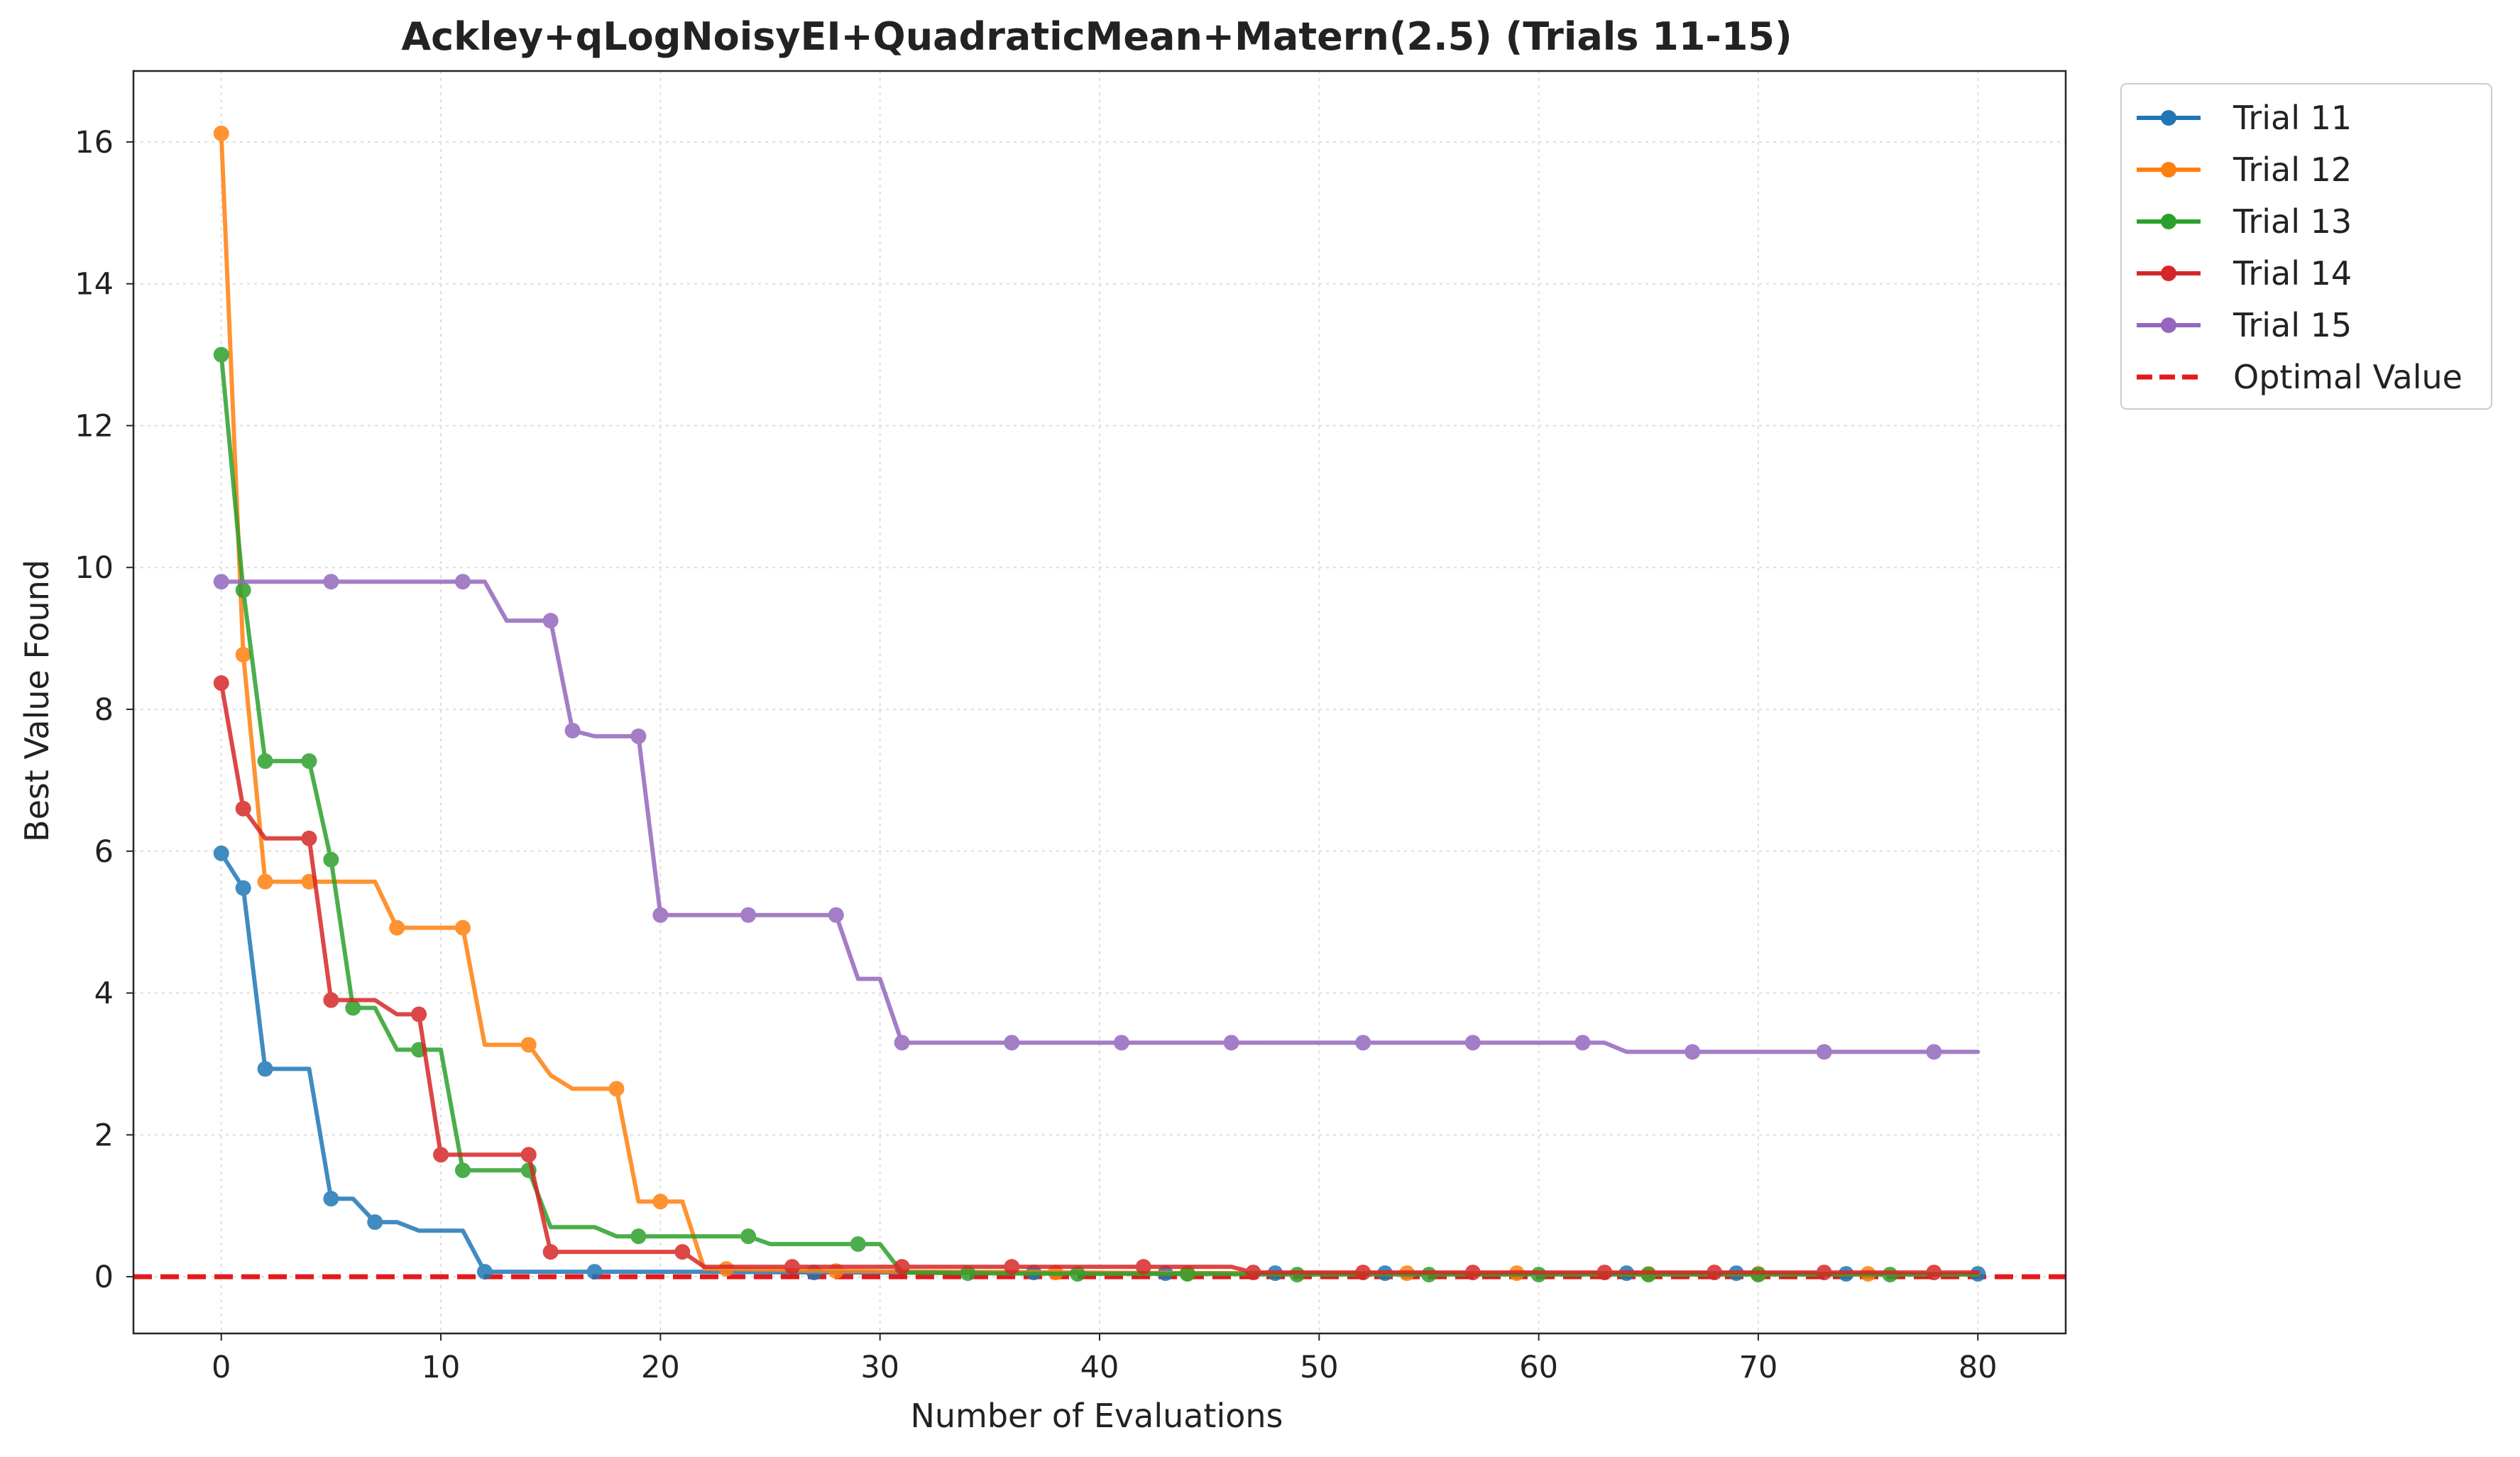 The height and width of the screenshot is (1457, 2520). What do you see at coordinates (661, 1367) in the screenshot?
I see `x-tick-label: 20` at bounding box center [661, 1367].